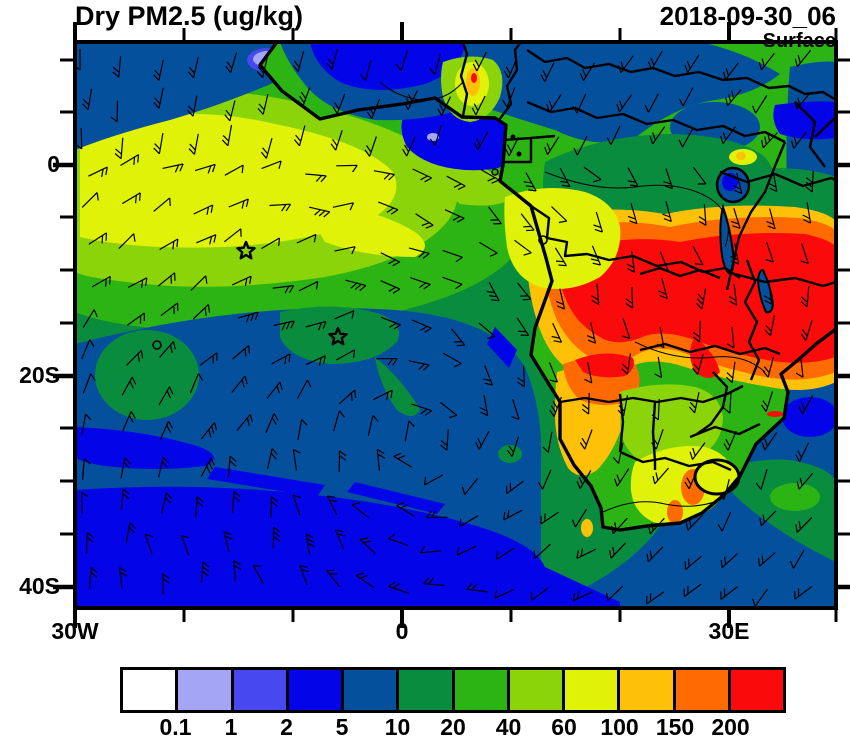  I want to click on angola-yellow-flank, so click(562, 239).